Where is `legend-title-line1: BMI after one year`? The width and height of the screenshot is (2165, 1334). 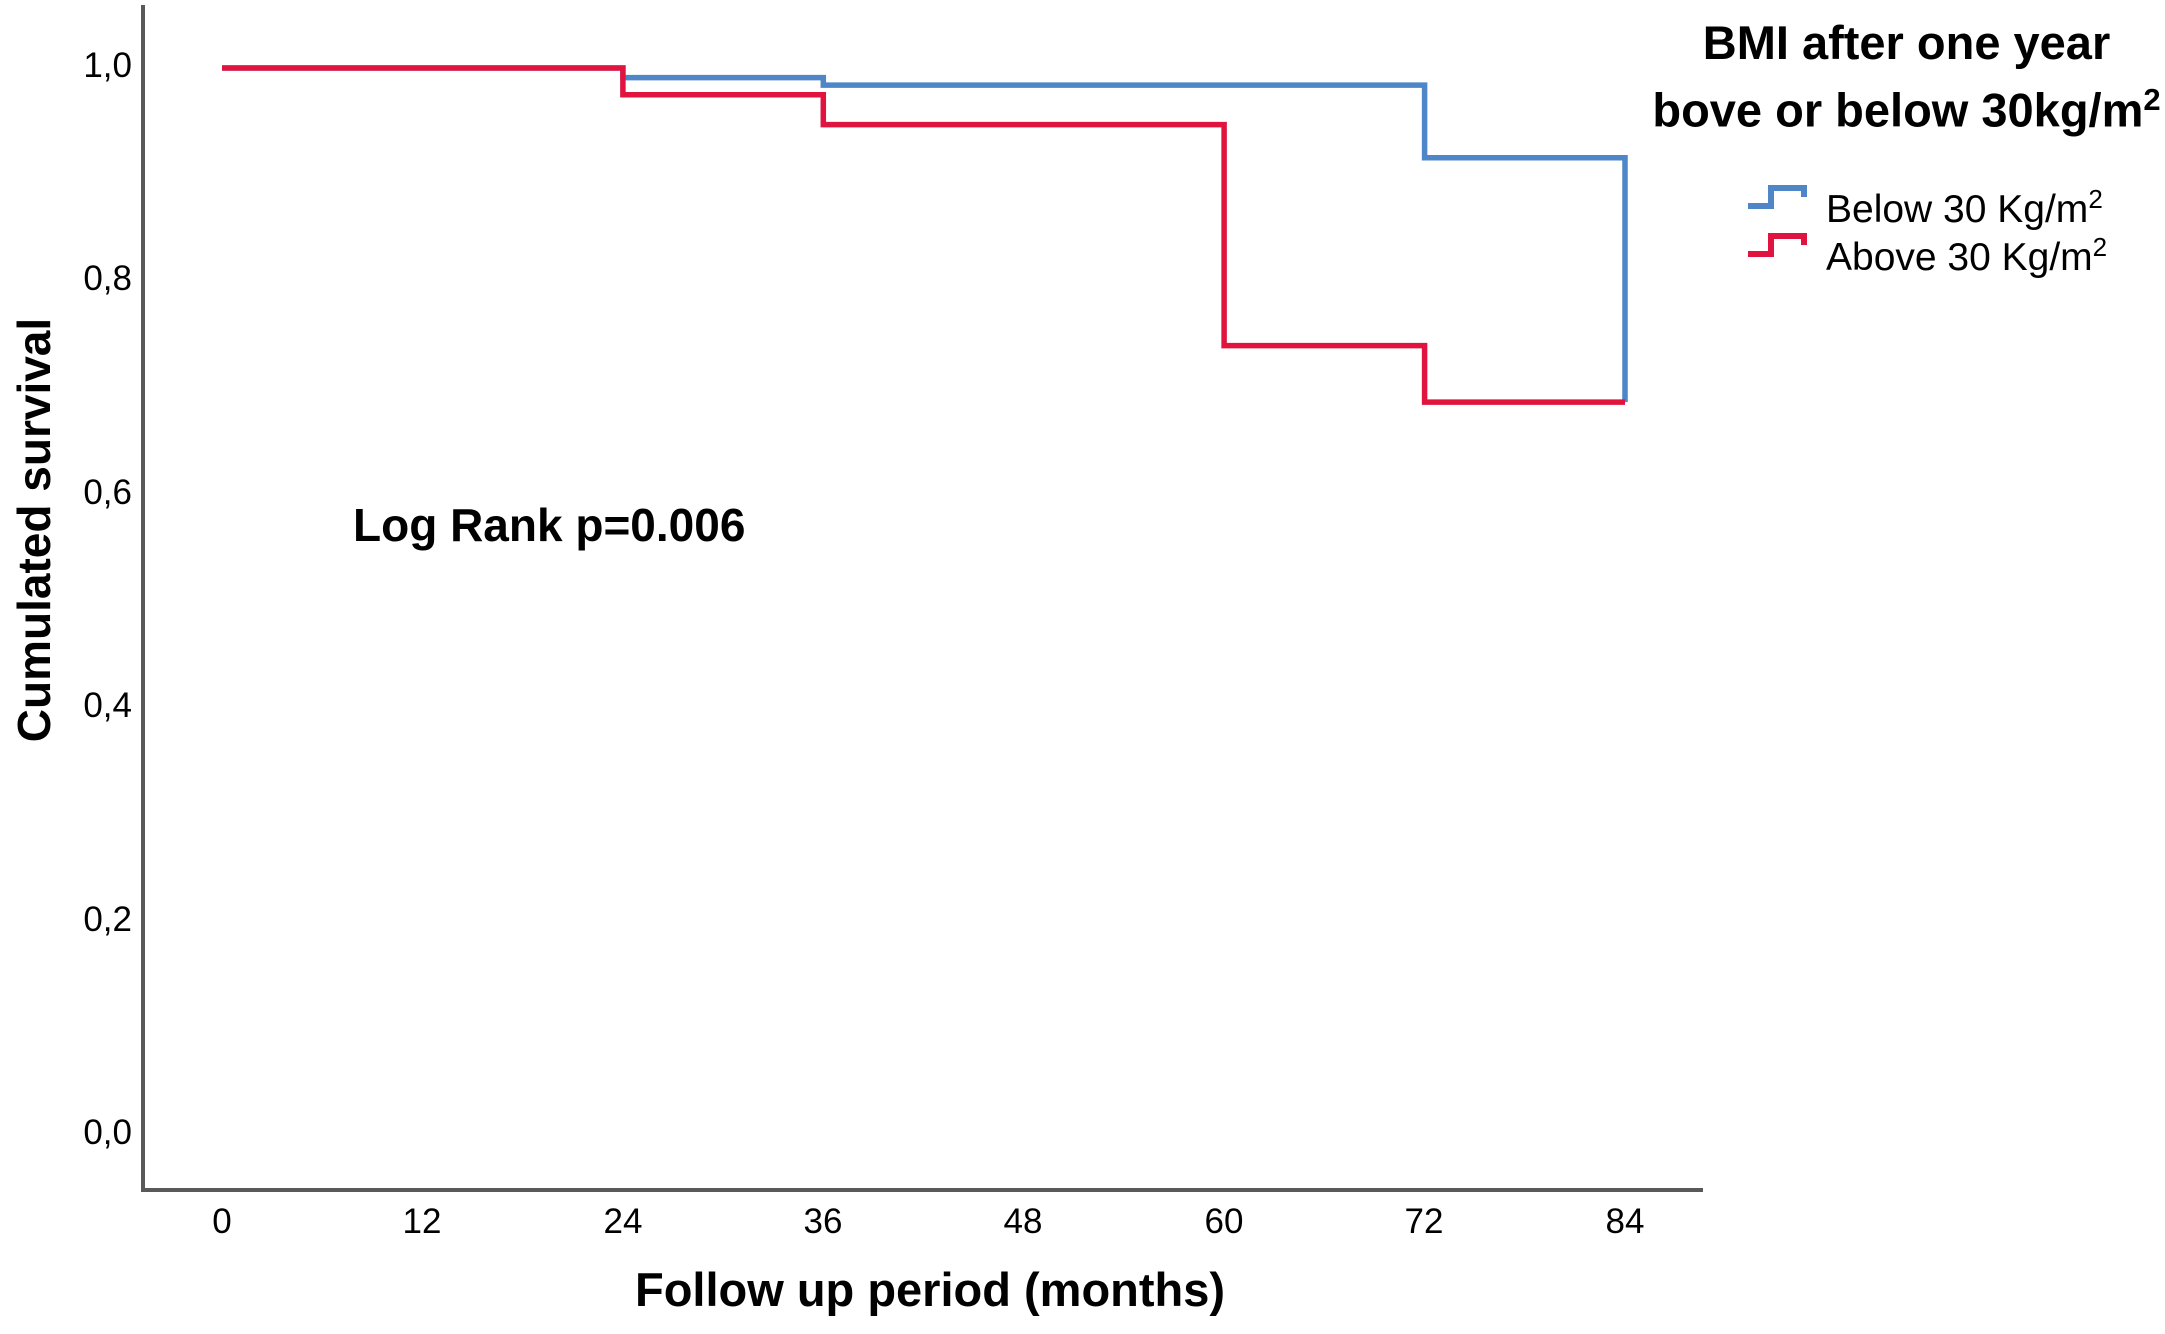
legend-title-line1: BMI after one year is located at coordinates (1906, 42).